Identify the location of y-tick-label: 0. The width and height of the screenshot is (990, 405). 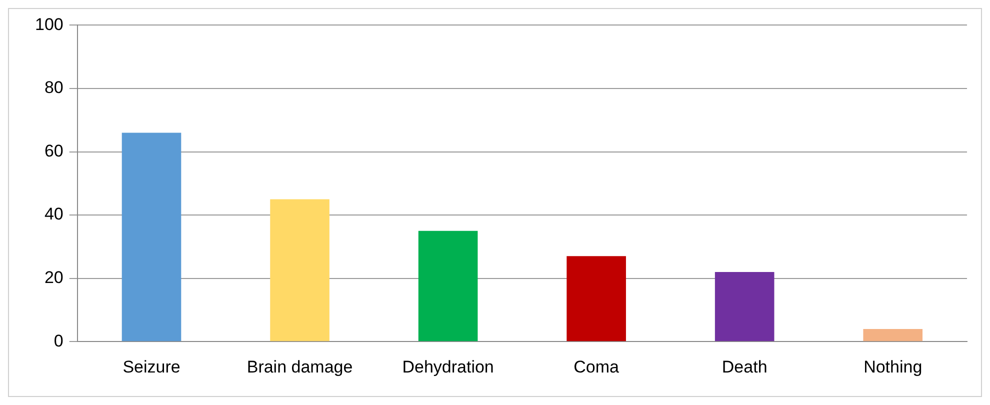
(59, 340).